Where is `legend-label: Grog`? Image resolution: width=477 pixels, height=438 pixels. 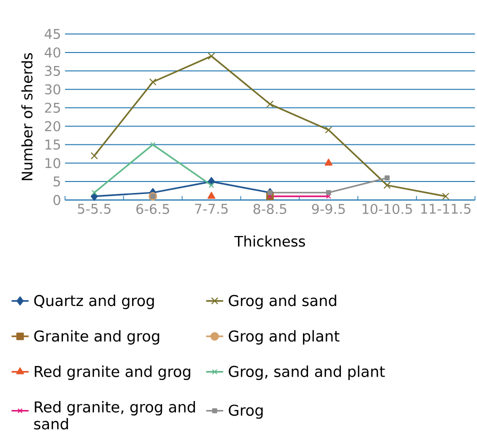 legend-label: Grog is located at coordinates (245, 411).